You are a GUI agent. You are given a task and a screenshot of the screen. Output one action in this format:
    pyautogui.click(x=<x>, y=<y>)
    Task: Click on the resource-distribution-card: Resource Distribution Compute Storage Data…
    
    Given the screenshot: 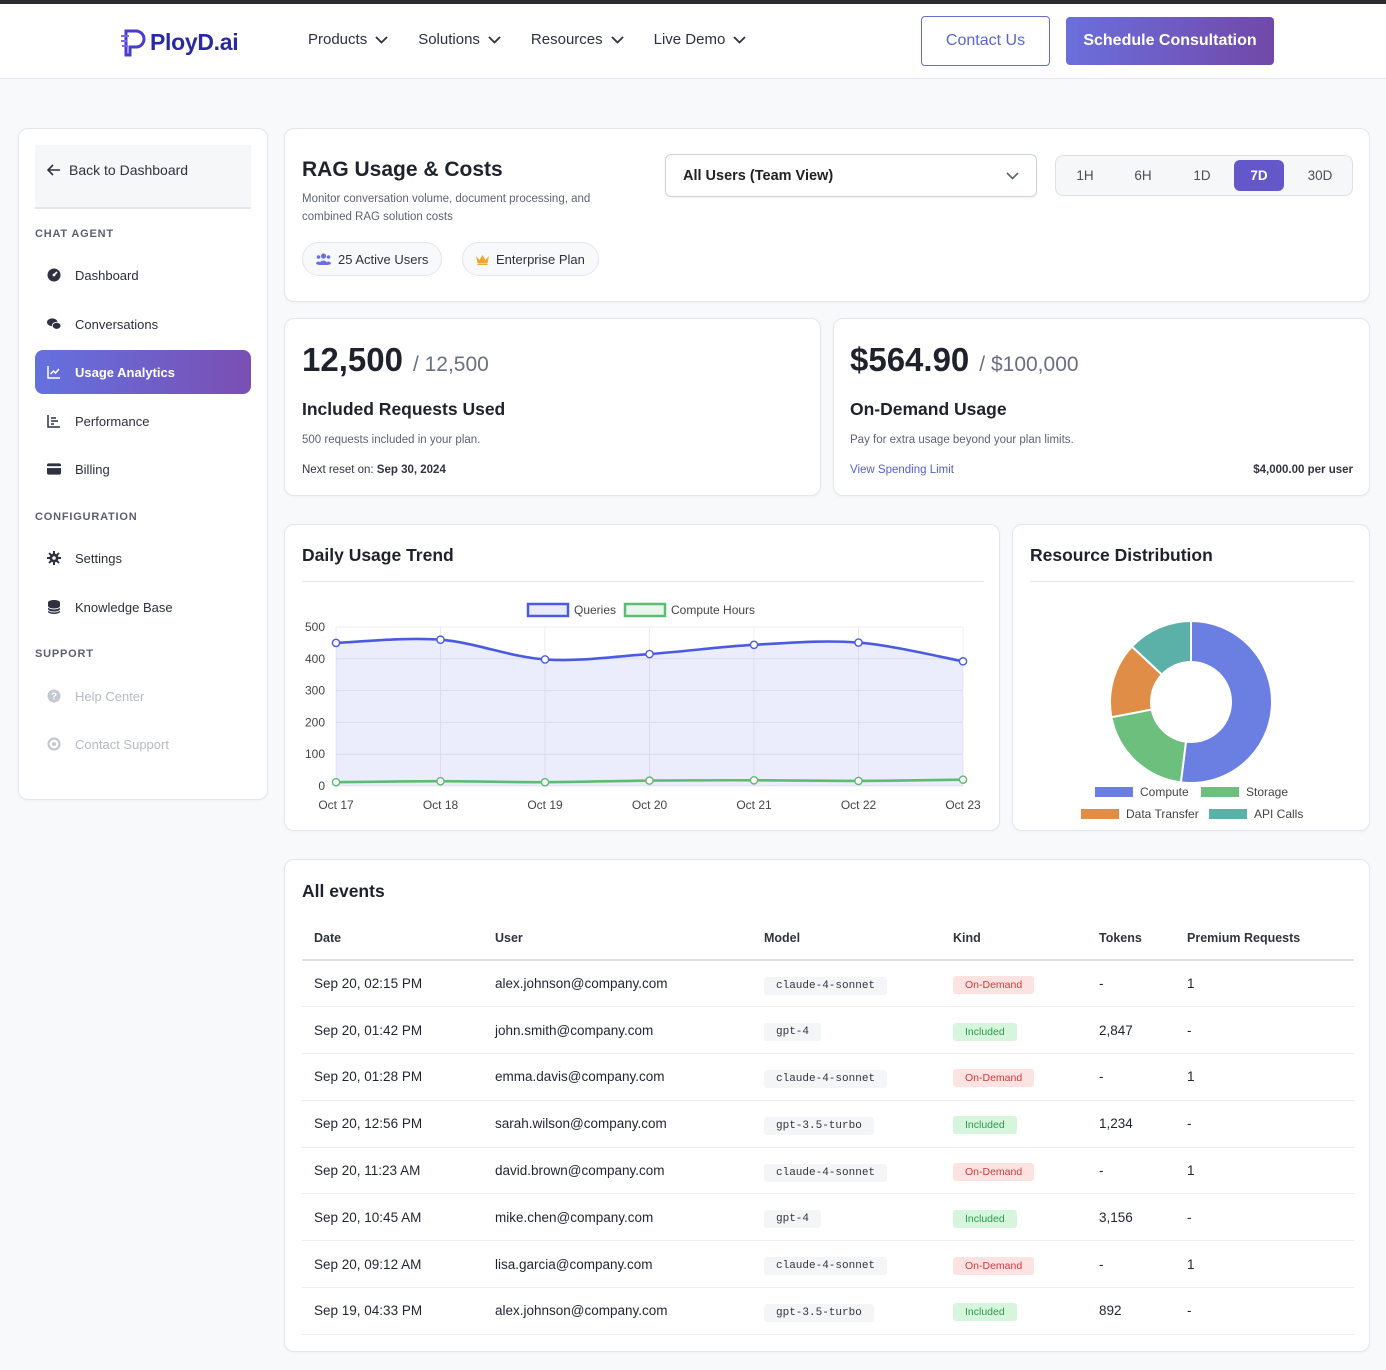 What is the action you would take?
    pyautogui.click(x=1191, y=677)
    